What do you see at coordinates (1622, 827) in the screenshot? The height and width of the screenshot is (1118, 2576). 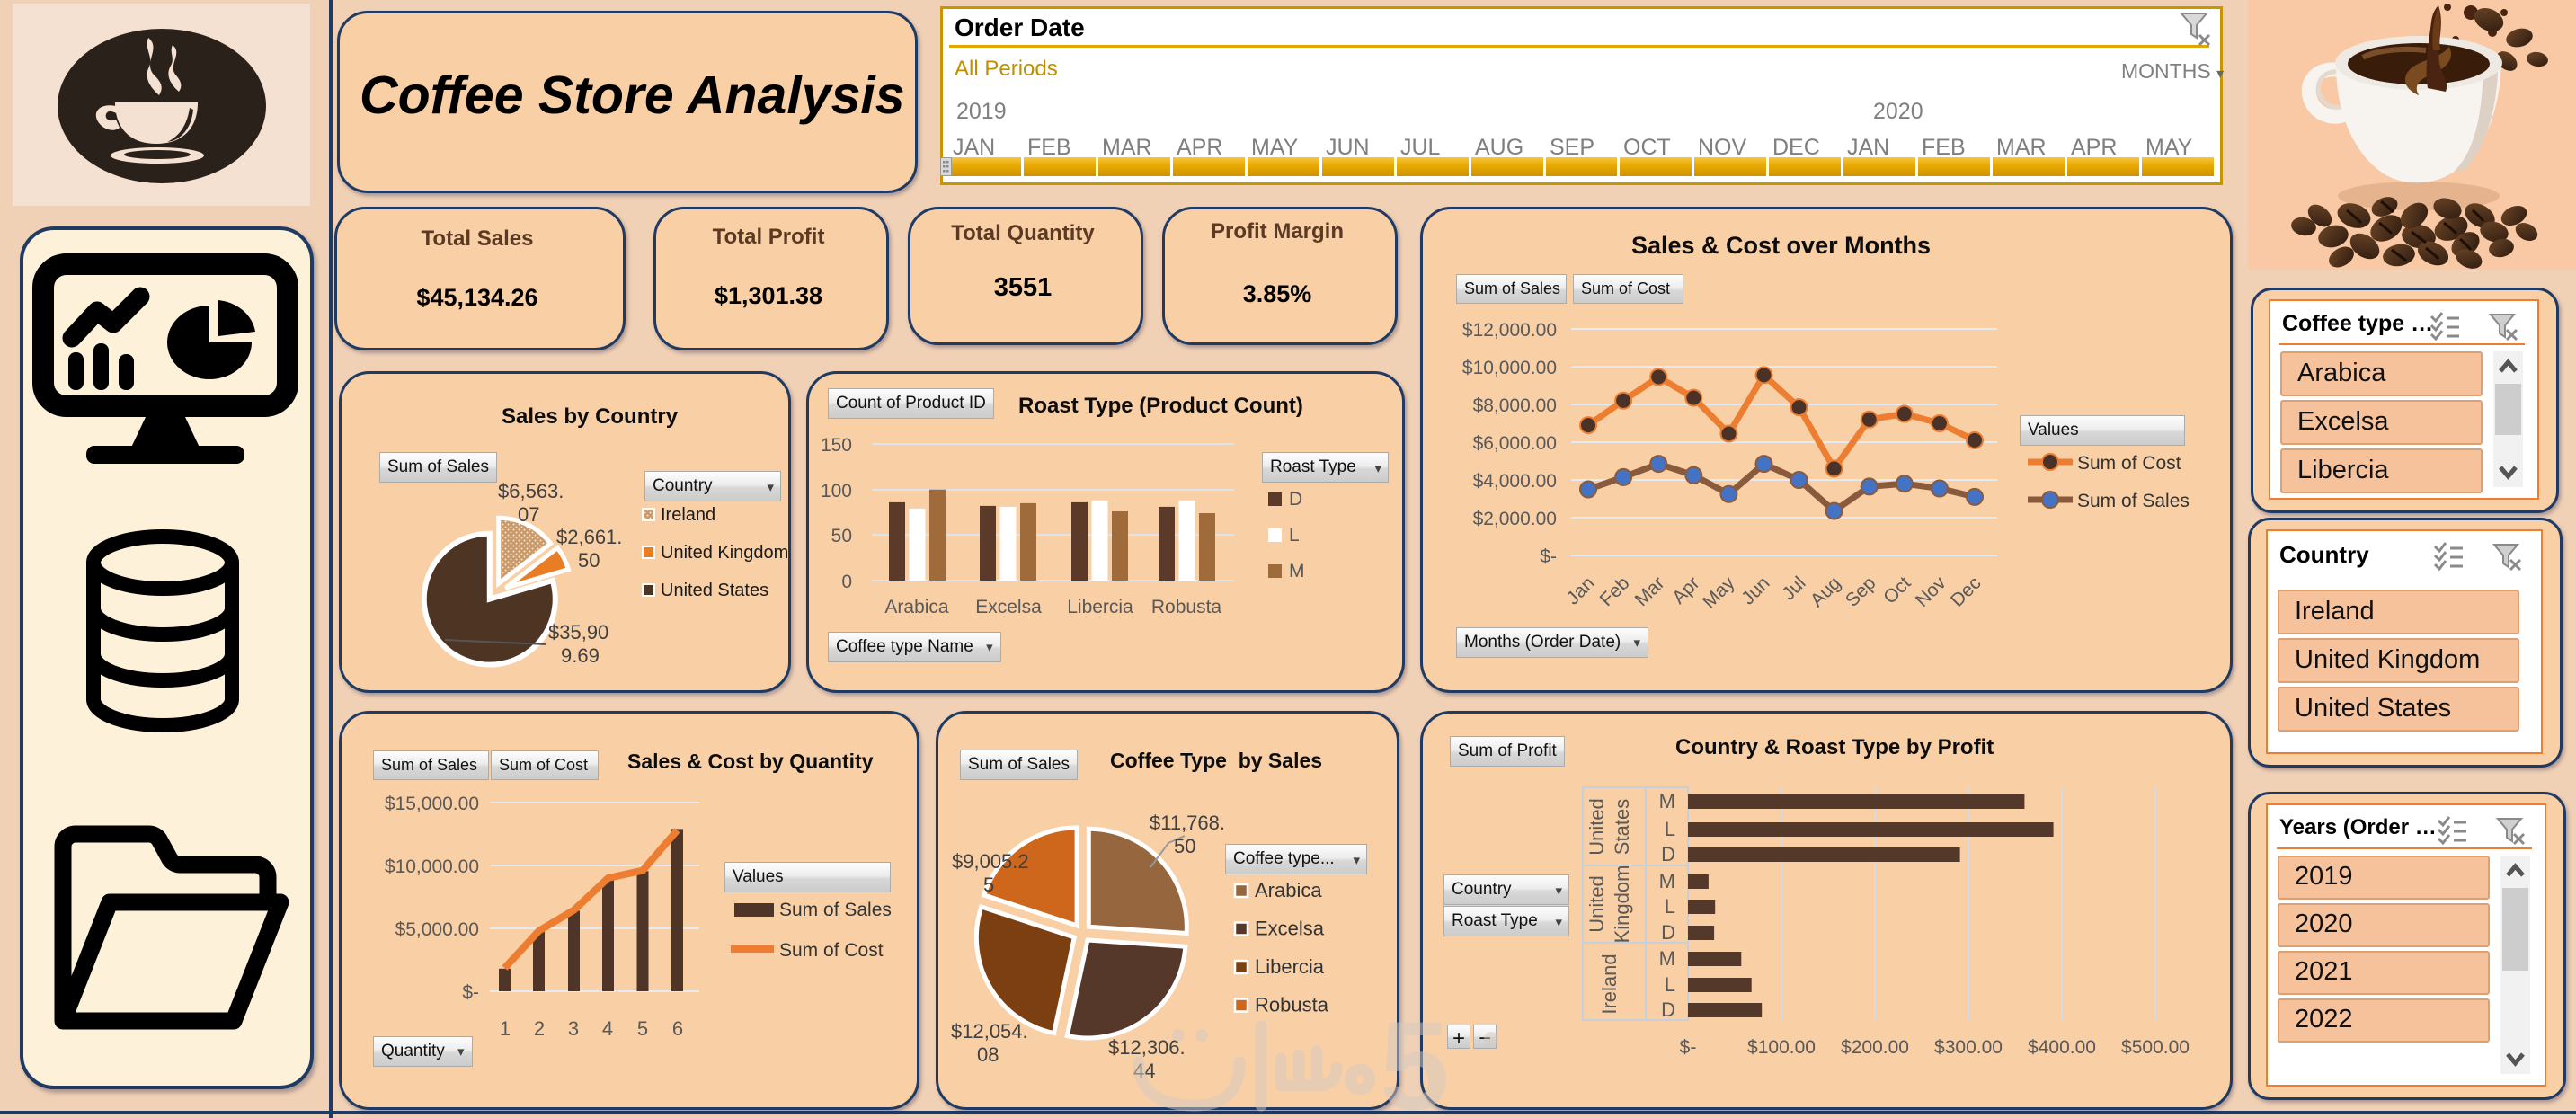 I see `svg-text: States` at bounding box center [1622, 827].